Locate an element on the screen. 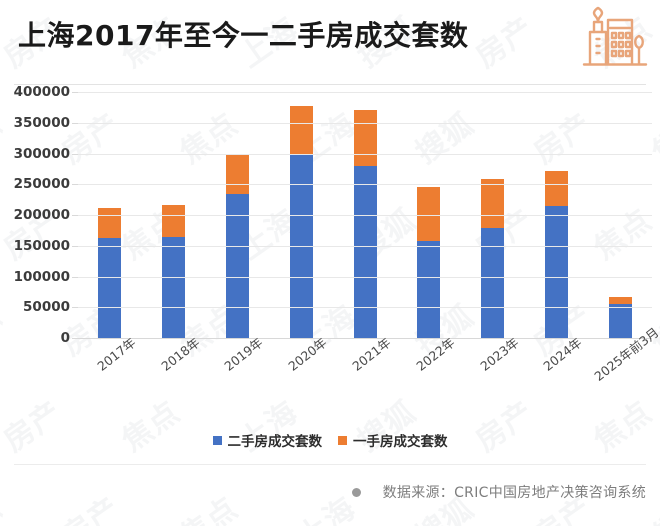 The width and height of the screenshot is (660, 526). y-axis-tick-label: 400000 is located at coordinates (41, 92).